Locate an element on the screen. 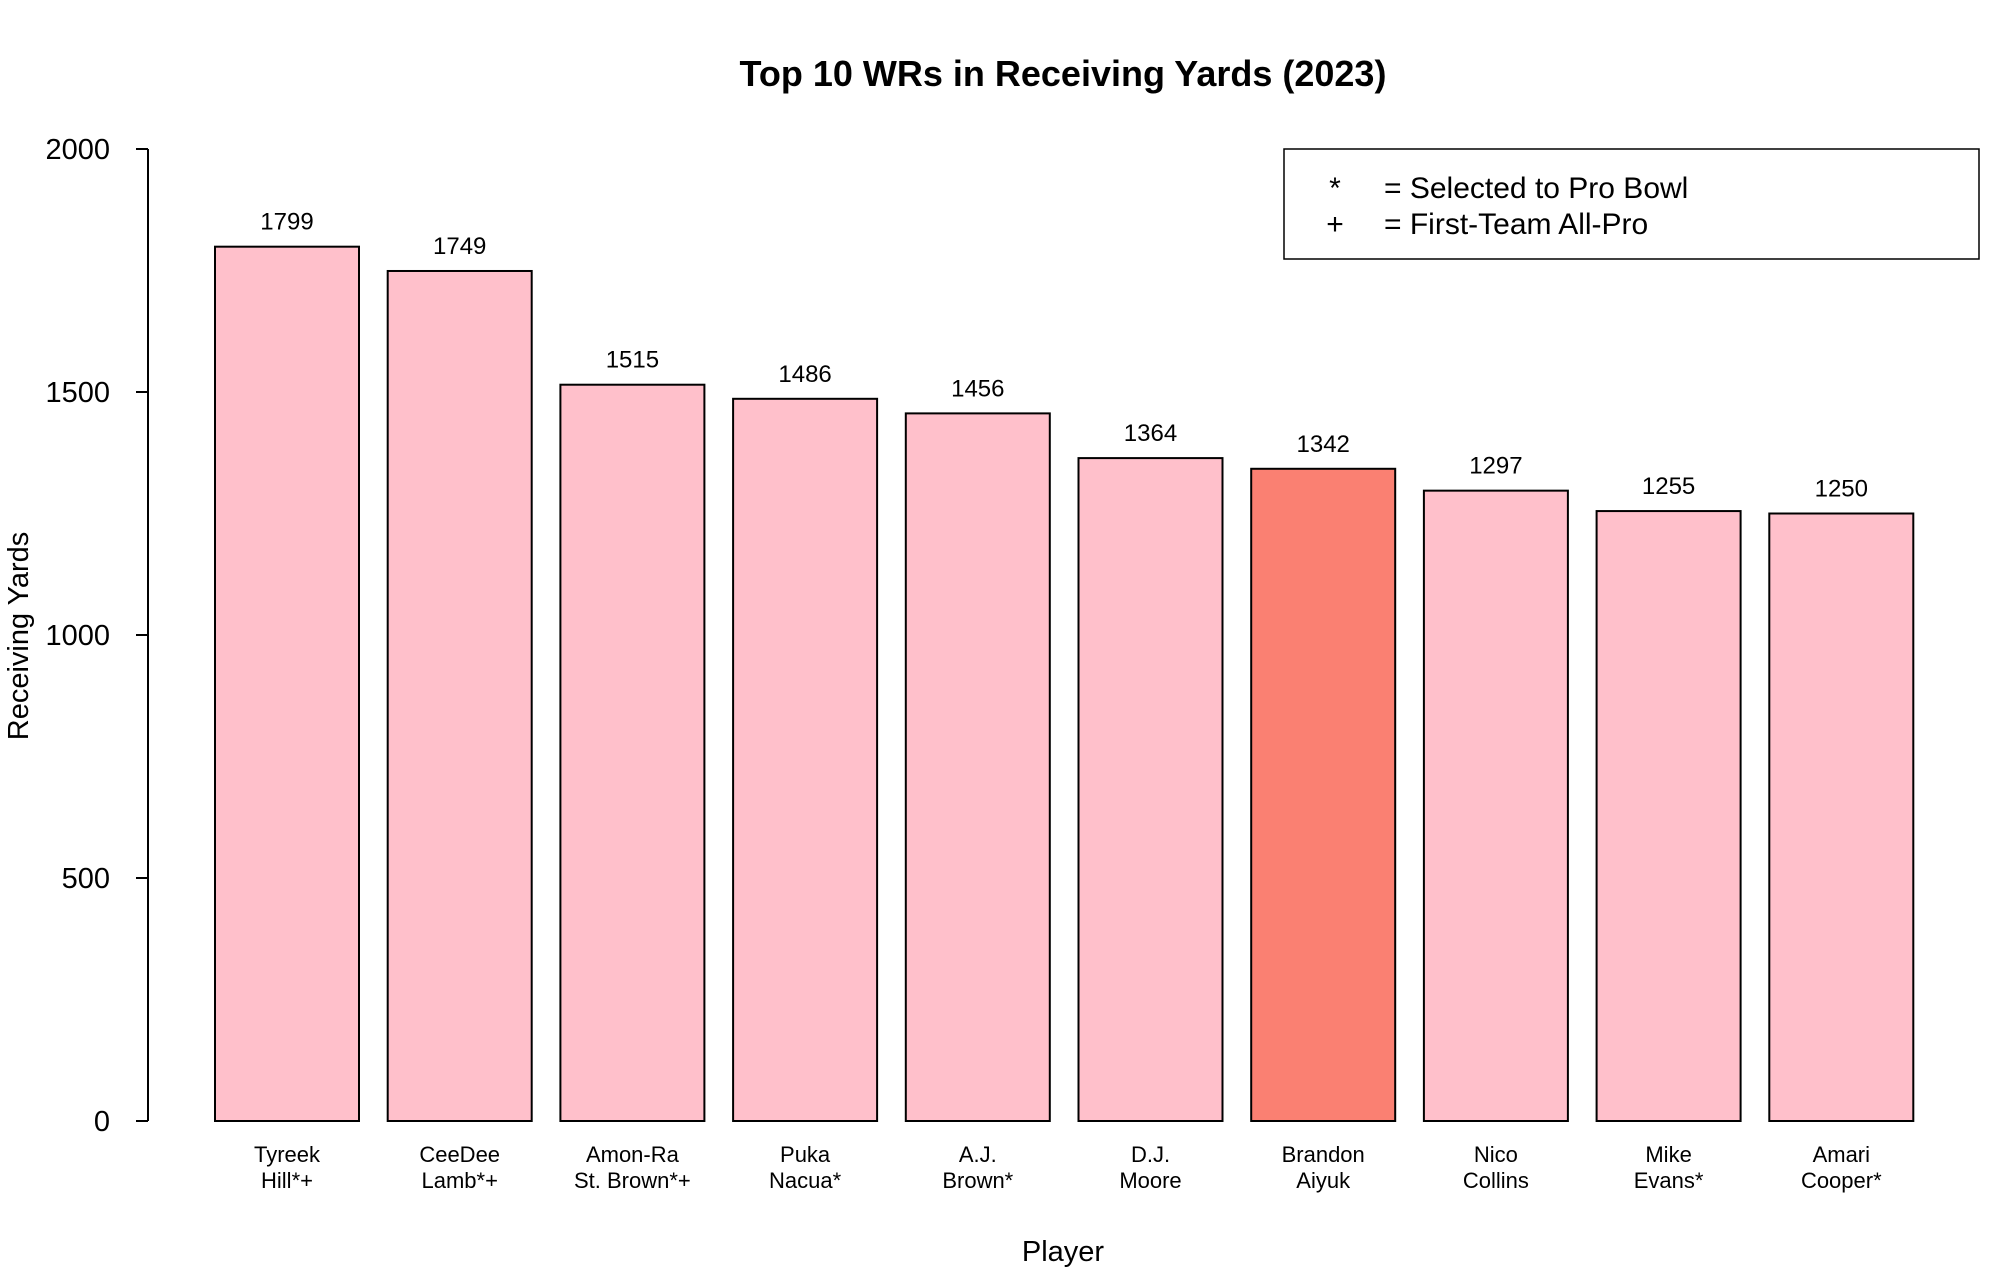 This screenshot has height=1281, width=1999. x-tick-label: Hill*+ is located at coordinates (287, 1180).